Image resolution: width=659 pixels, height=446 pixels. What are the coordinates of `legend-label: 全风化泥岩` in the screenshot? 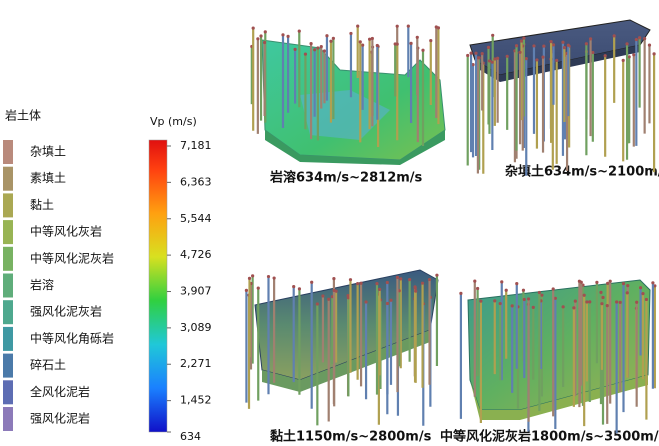 It's located at (60, 391).